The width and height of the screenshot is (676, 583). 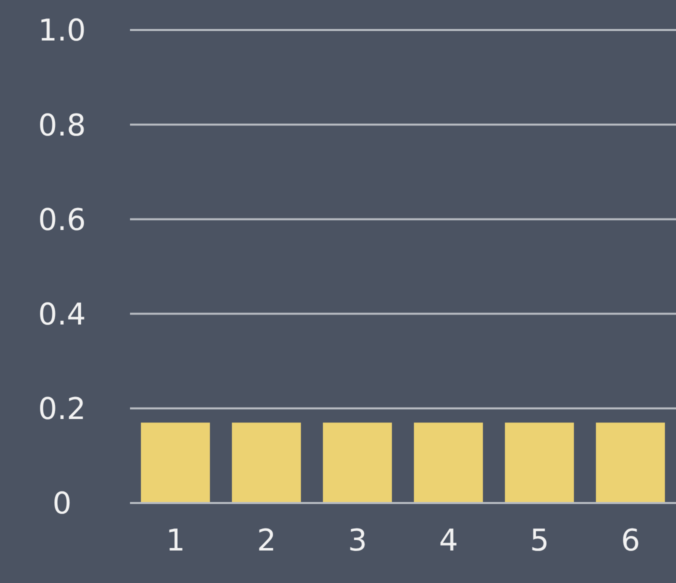 What do you see at coordinates (630, 540) in the screenshot?
I see `x-tick-label: 6` at bounding box center [630, 540].